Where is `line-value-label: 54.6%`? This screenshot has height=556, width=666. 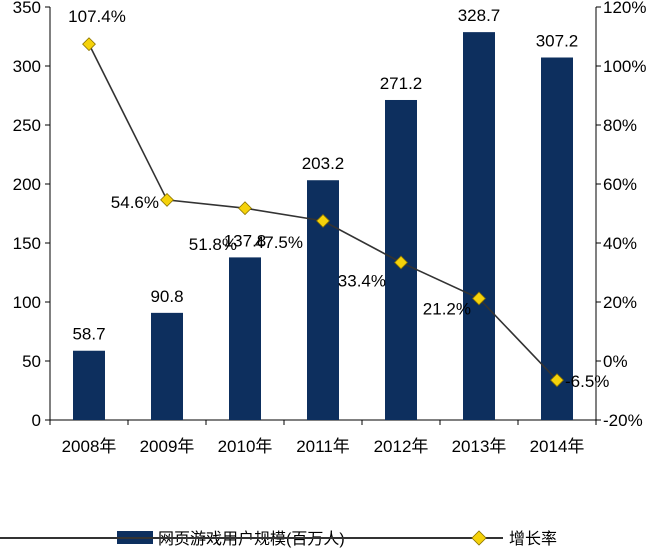 line-value-label: 54.6% is located at coordinates (135, 202).